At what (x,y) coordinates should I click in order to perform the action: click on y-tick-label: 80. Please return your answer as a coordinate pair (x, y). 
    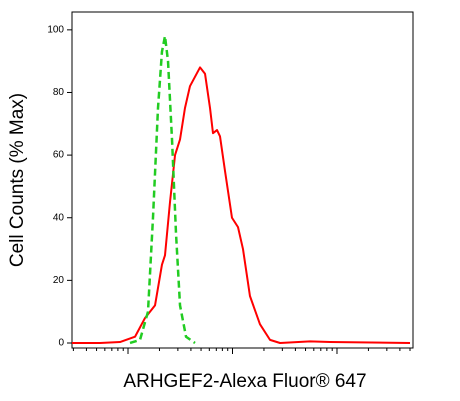
    Looking at the image, I should click on (59, 92).